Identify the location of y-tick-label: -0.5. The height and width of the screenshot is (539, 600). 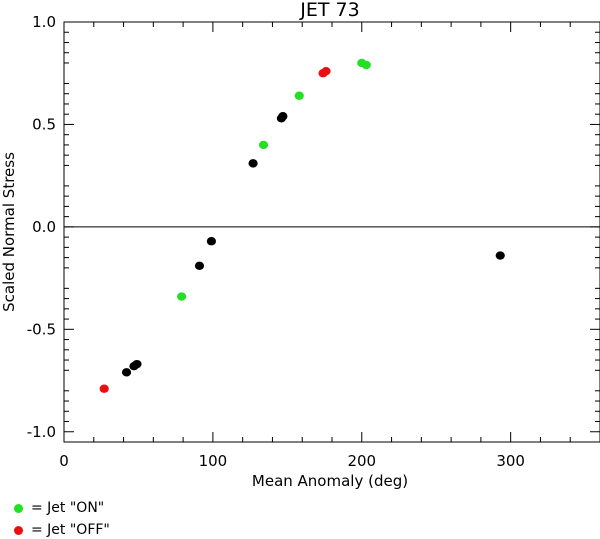
(41, 329).